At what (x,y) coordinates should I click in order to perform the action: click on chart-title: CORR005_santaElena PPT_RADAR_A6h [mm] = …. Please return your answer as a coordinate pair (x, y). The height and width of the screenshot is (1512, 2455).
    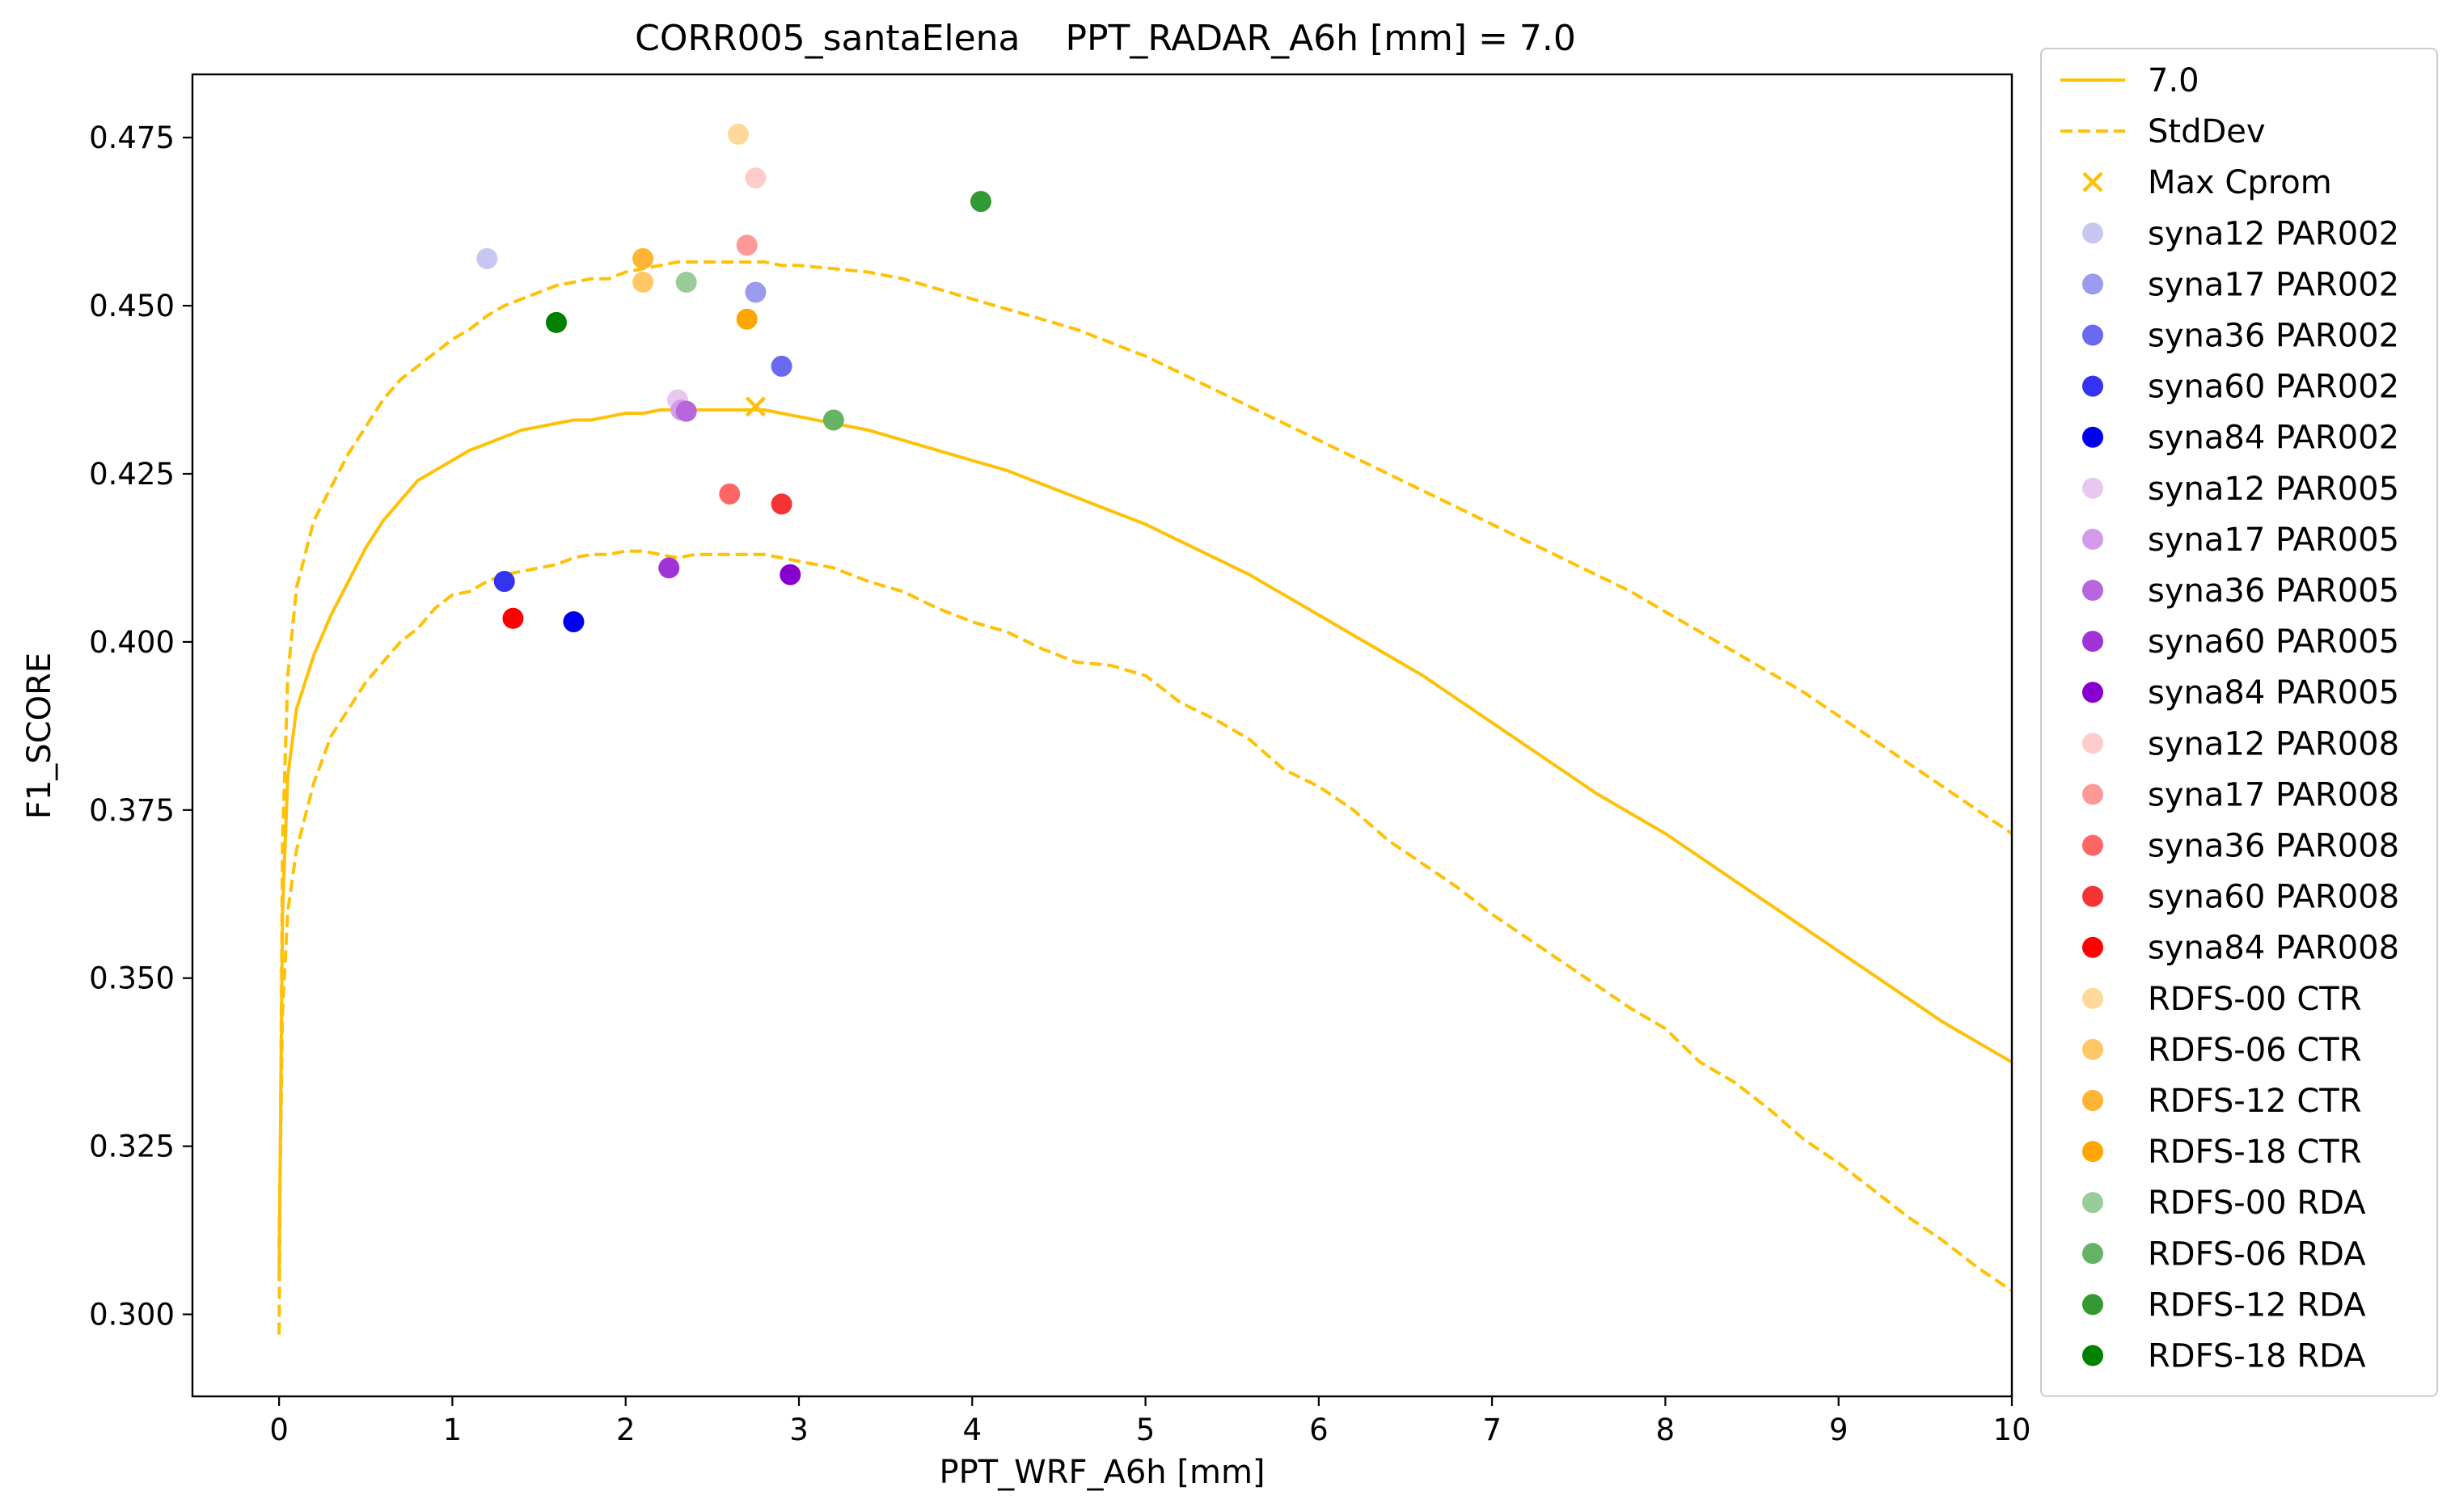
    Looking at the image, I should click on (1105, 38).